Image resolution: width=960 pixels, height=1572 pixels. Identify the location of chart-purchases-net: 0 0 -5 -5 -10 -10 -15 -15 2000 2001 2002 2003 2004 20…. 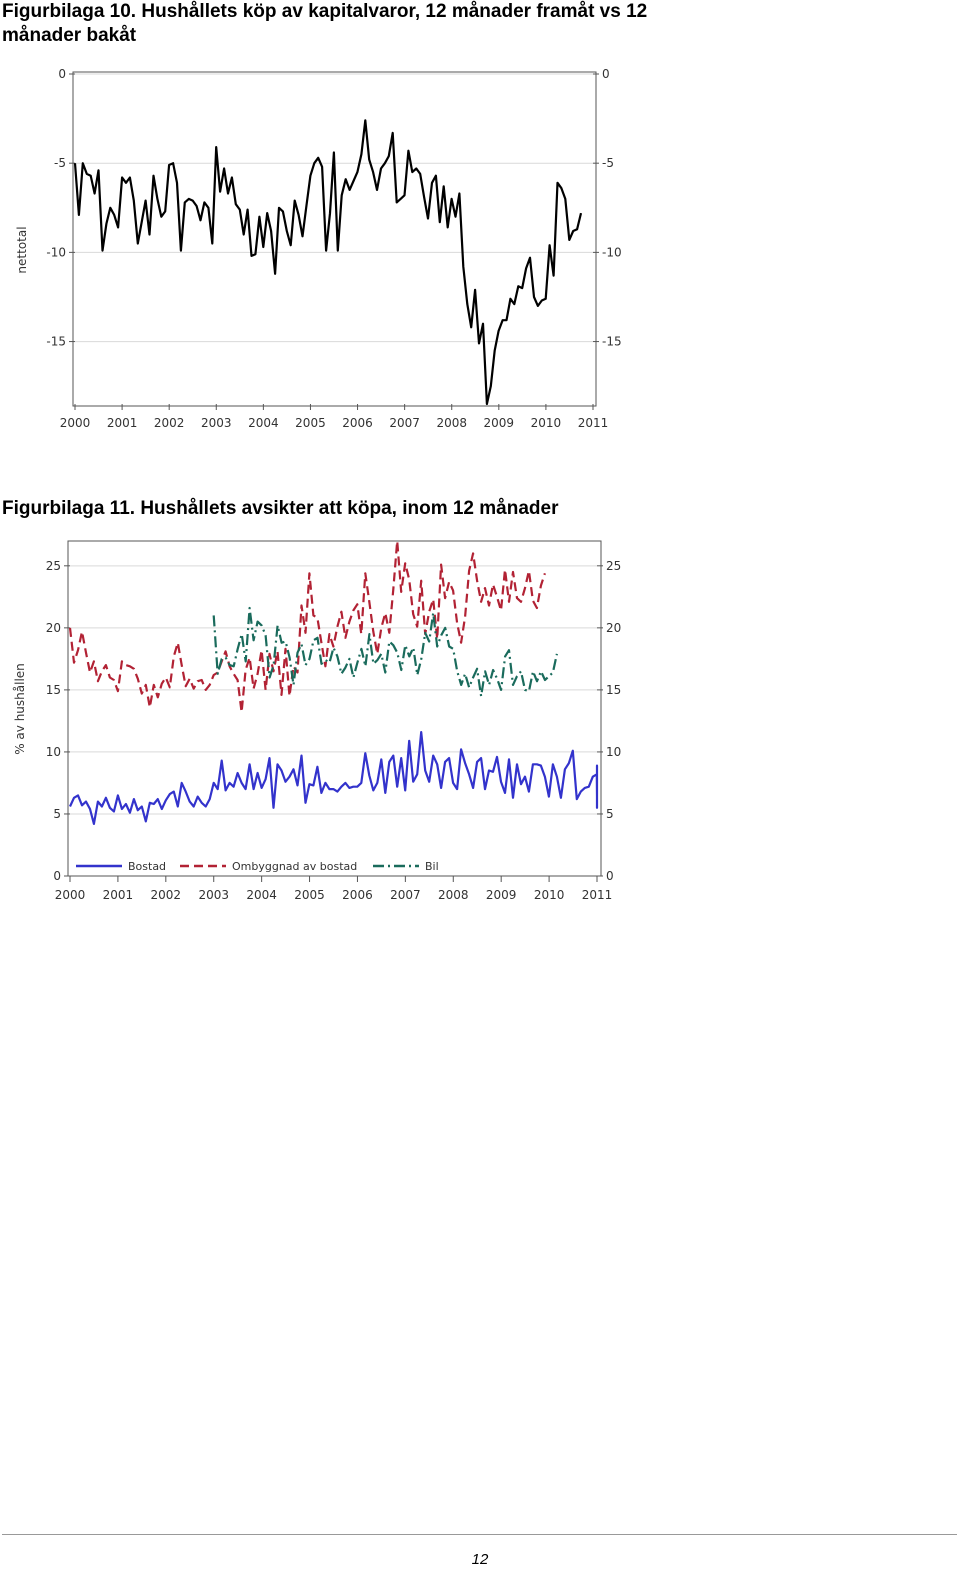
(318, 248).